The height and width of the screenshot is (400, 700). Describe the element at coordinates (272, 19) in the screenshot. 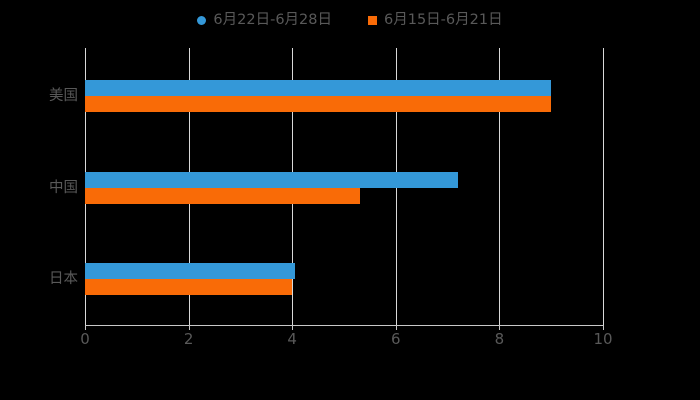

I see `legend-label-series-1: 6月22日-6月28日` at that location.